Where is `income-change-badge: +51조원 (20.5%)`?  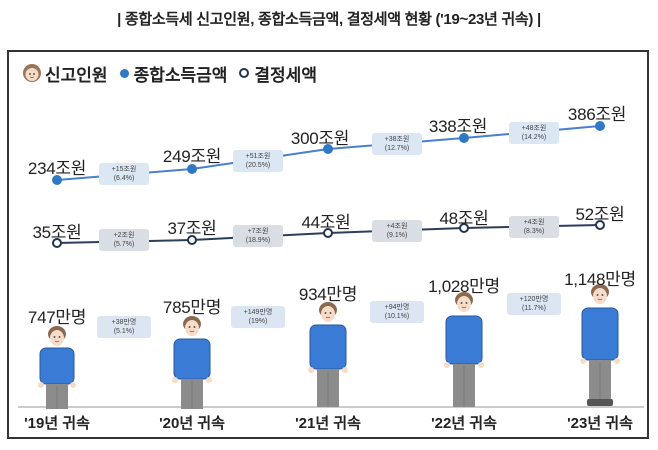
income-change-badge: +51조원 (20.5%) is located at coordinates (258, 161).